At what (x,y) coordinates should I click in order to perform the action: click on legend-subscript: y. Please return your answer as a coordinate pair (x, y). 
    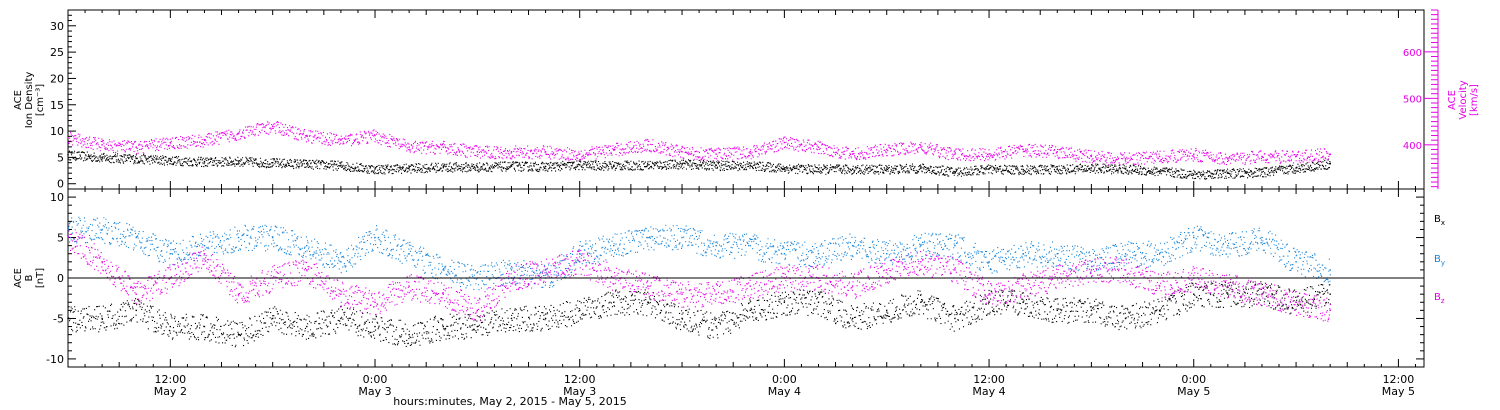
    Looking at the image, I should click on (1443, 263).